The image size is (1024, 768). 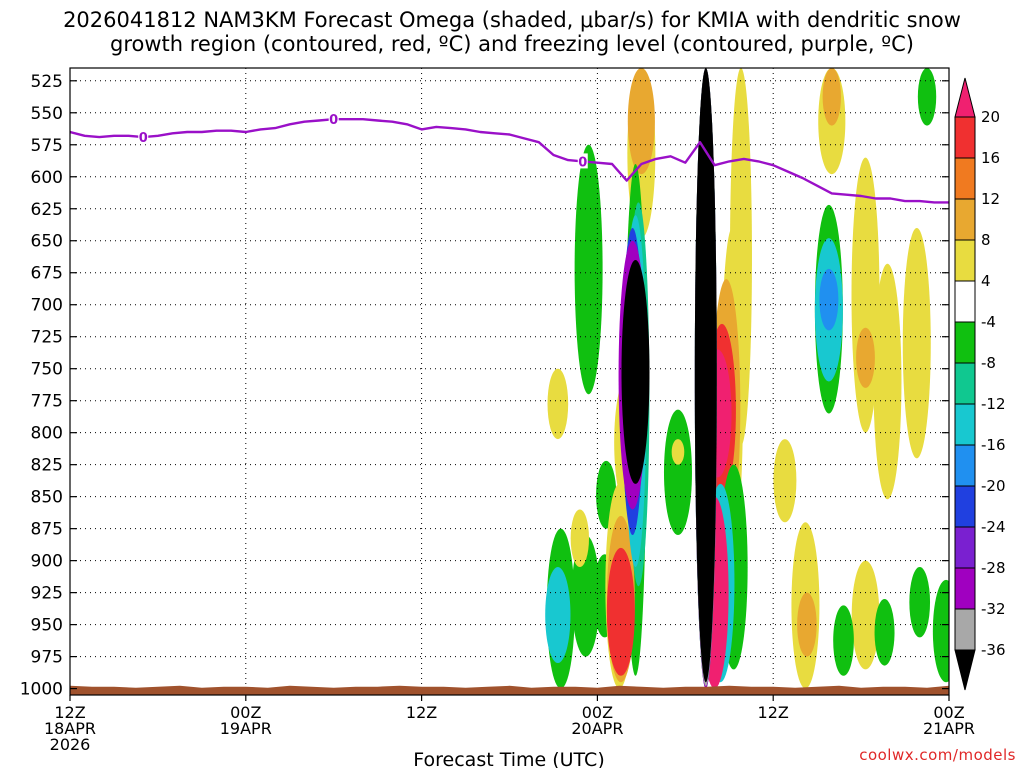 What do you see at coordinates (47, 82) in the screenshot?
I see `y-tick-label: 525` at bounding box center [47, 82].